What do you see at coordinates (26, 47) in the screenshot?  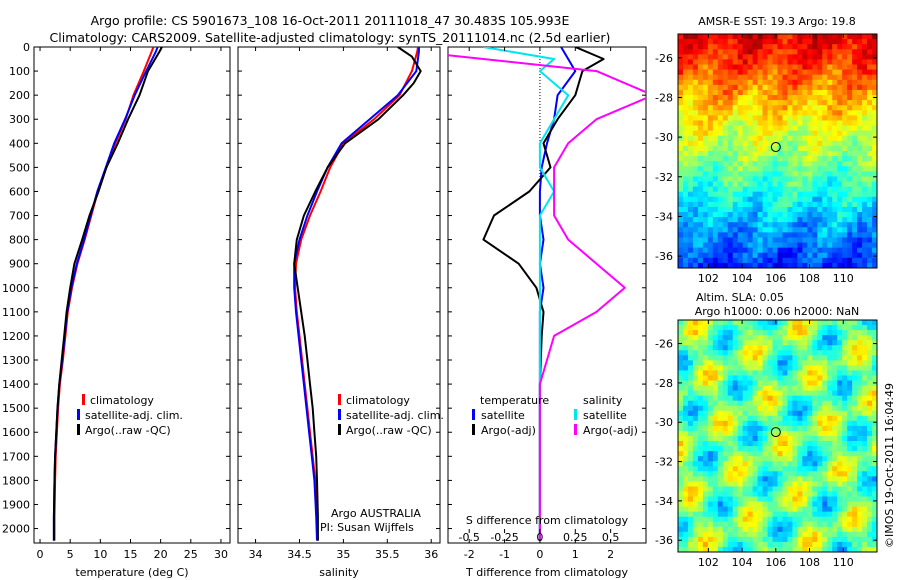 I see `depth-tick-label: 0` at bounding box center [26, 47].